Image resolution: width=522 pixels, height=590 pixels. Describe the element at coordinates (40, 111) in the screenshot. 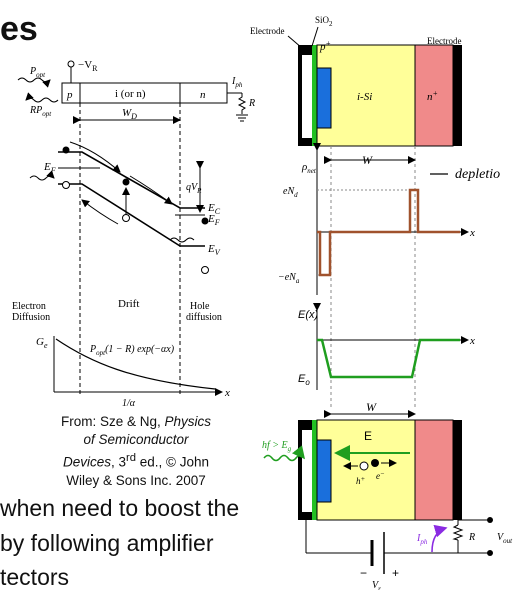

I see `rpopt-label: RPopt` at that location.